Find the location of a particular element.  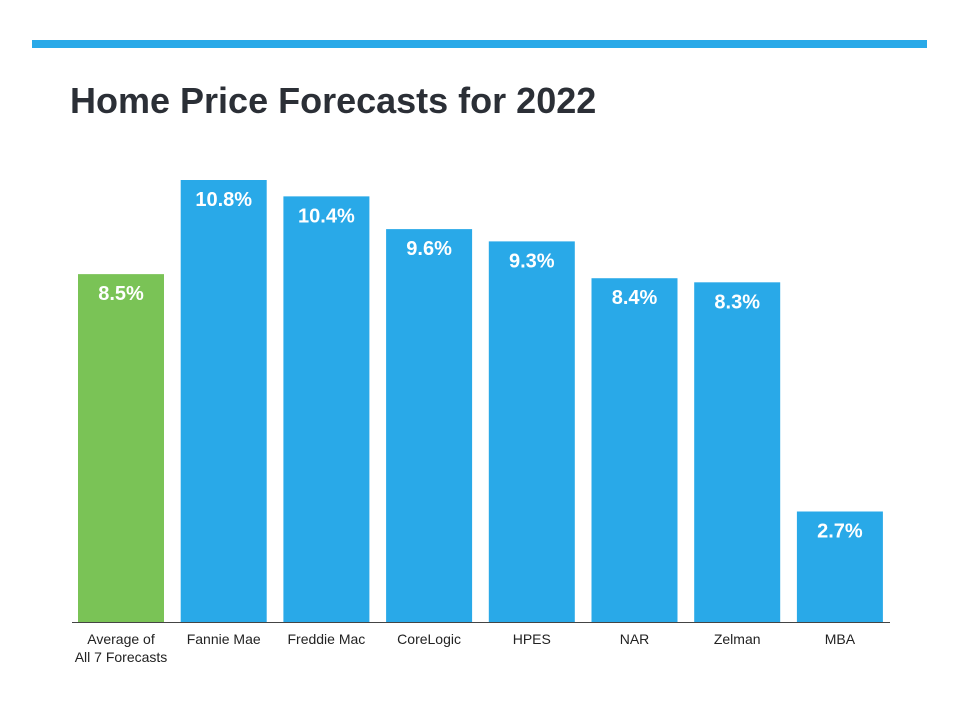

data-label: 8.3% is located at coordinates (737, 302).